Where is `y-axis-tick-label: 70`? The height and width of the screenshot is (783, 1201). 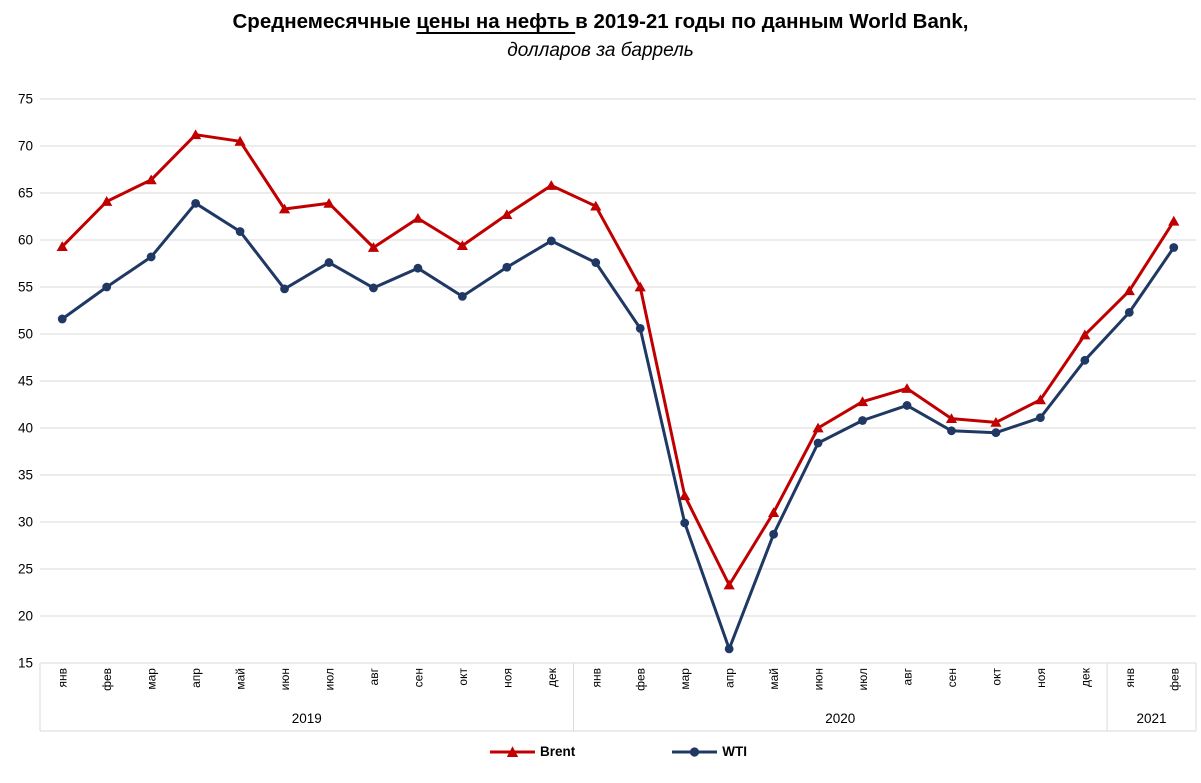
y-axis-tick-label: 70 is located at coordinates (25, 146).